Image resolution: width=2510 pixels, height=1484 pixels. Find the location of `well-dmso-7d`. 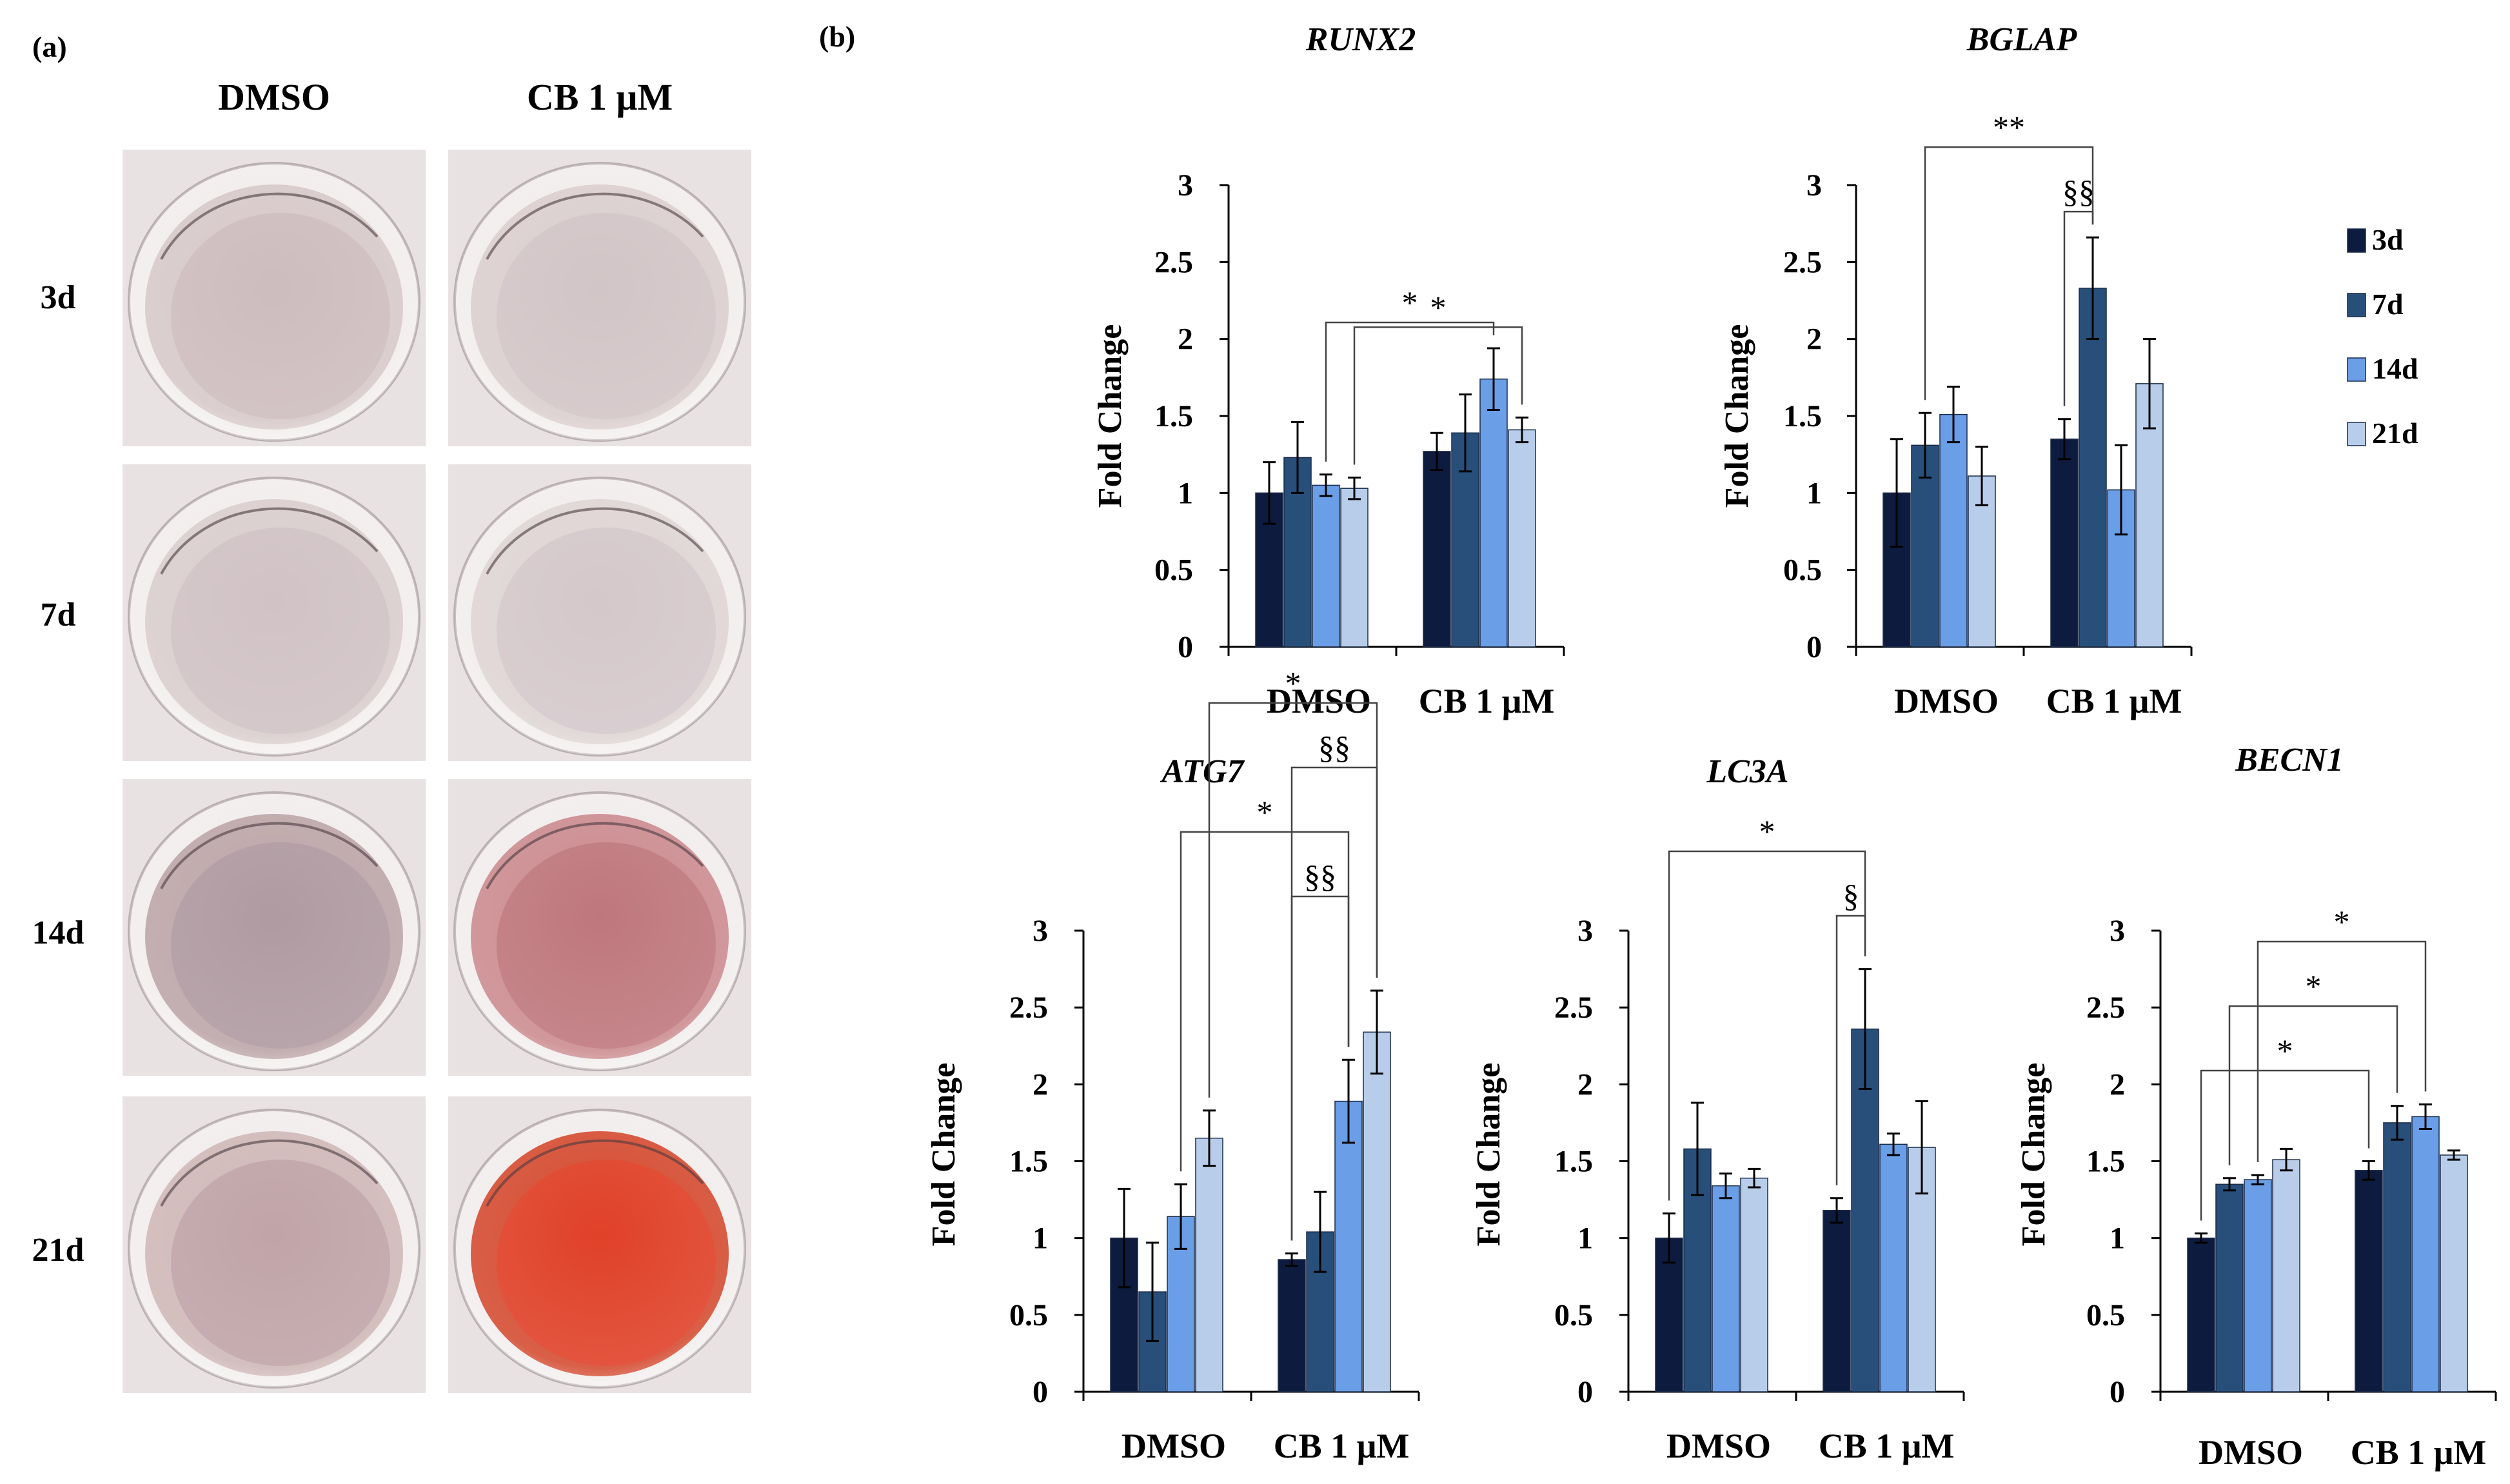

well-dmso-7d is located at coordinates (275, 612).